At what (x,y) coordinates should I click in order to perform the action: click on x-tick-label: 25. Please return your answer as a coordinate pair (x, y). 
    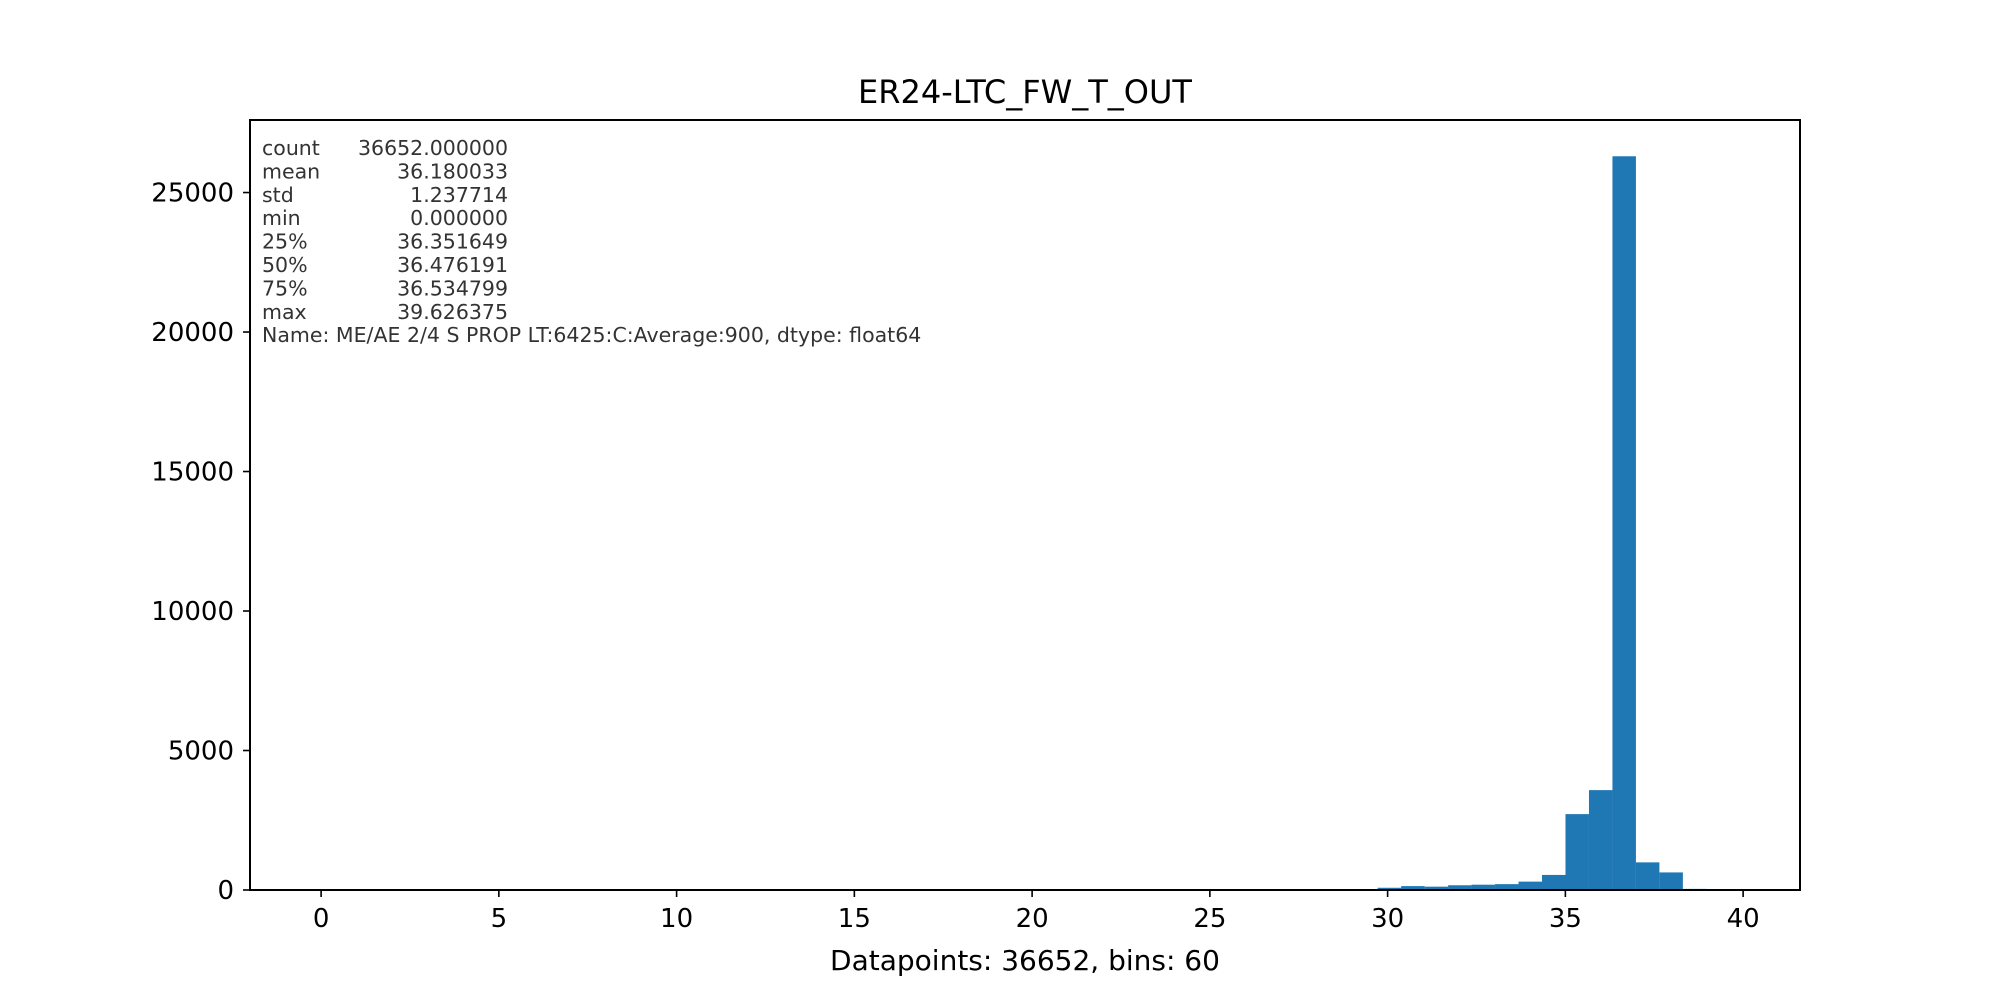
    Looking at the image, I should click on (1209, 919).